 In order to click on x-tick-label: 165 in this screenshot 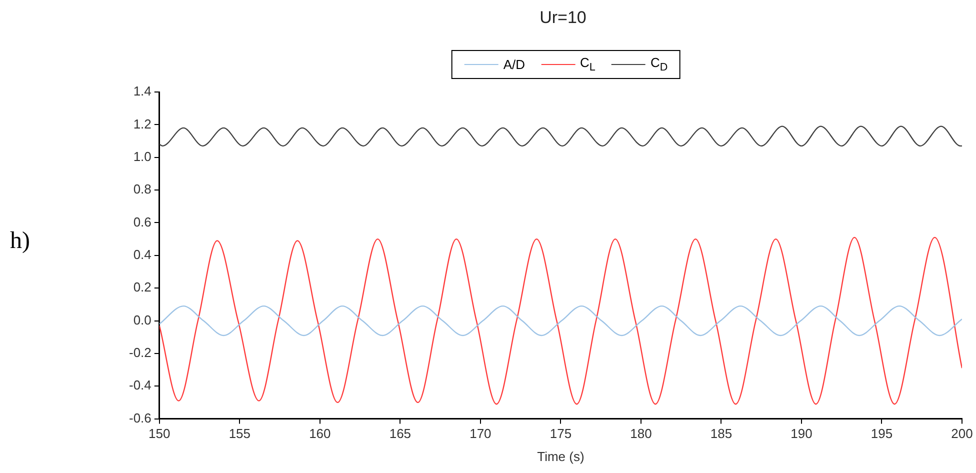, I will do `click(400, 434)`.